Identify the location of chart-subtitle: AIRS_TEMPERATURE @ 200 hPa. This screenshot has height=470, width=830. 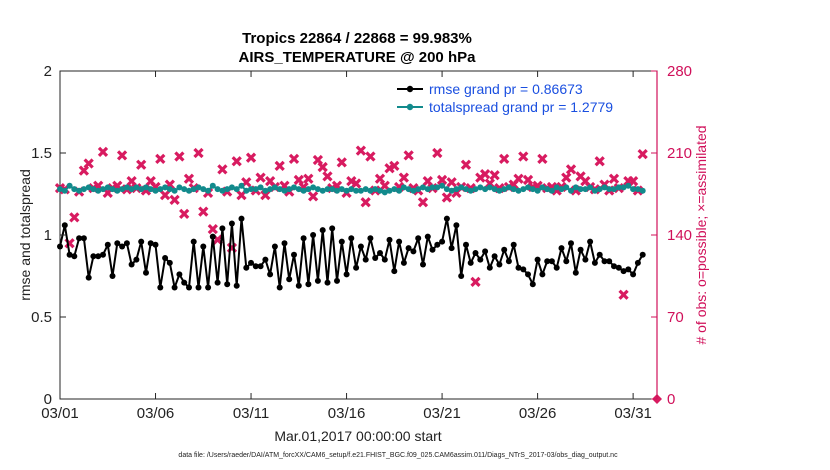
(358, 57).